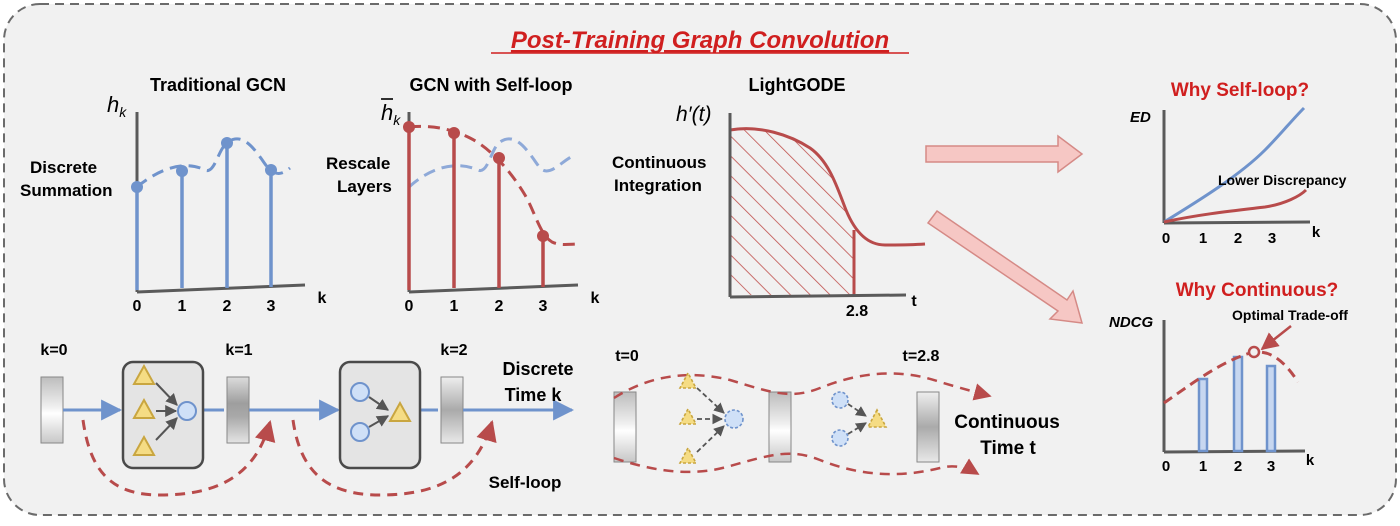  Describe the element at coordinates (857, 311) in the screenshot. I see `lightgode-tick-2-8: 2.8` at that location.